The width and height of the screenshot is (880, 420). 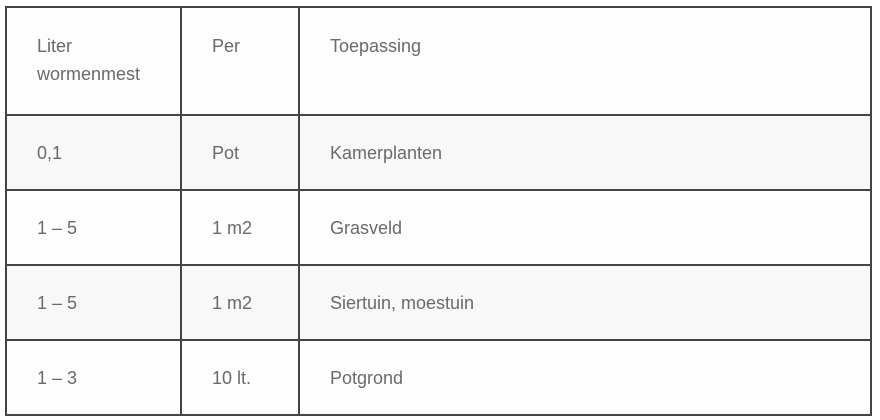 I want to click on table-cell: Grasveld, so click(x=585, y=227).